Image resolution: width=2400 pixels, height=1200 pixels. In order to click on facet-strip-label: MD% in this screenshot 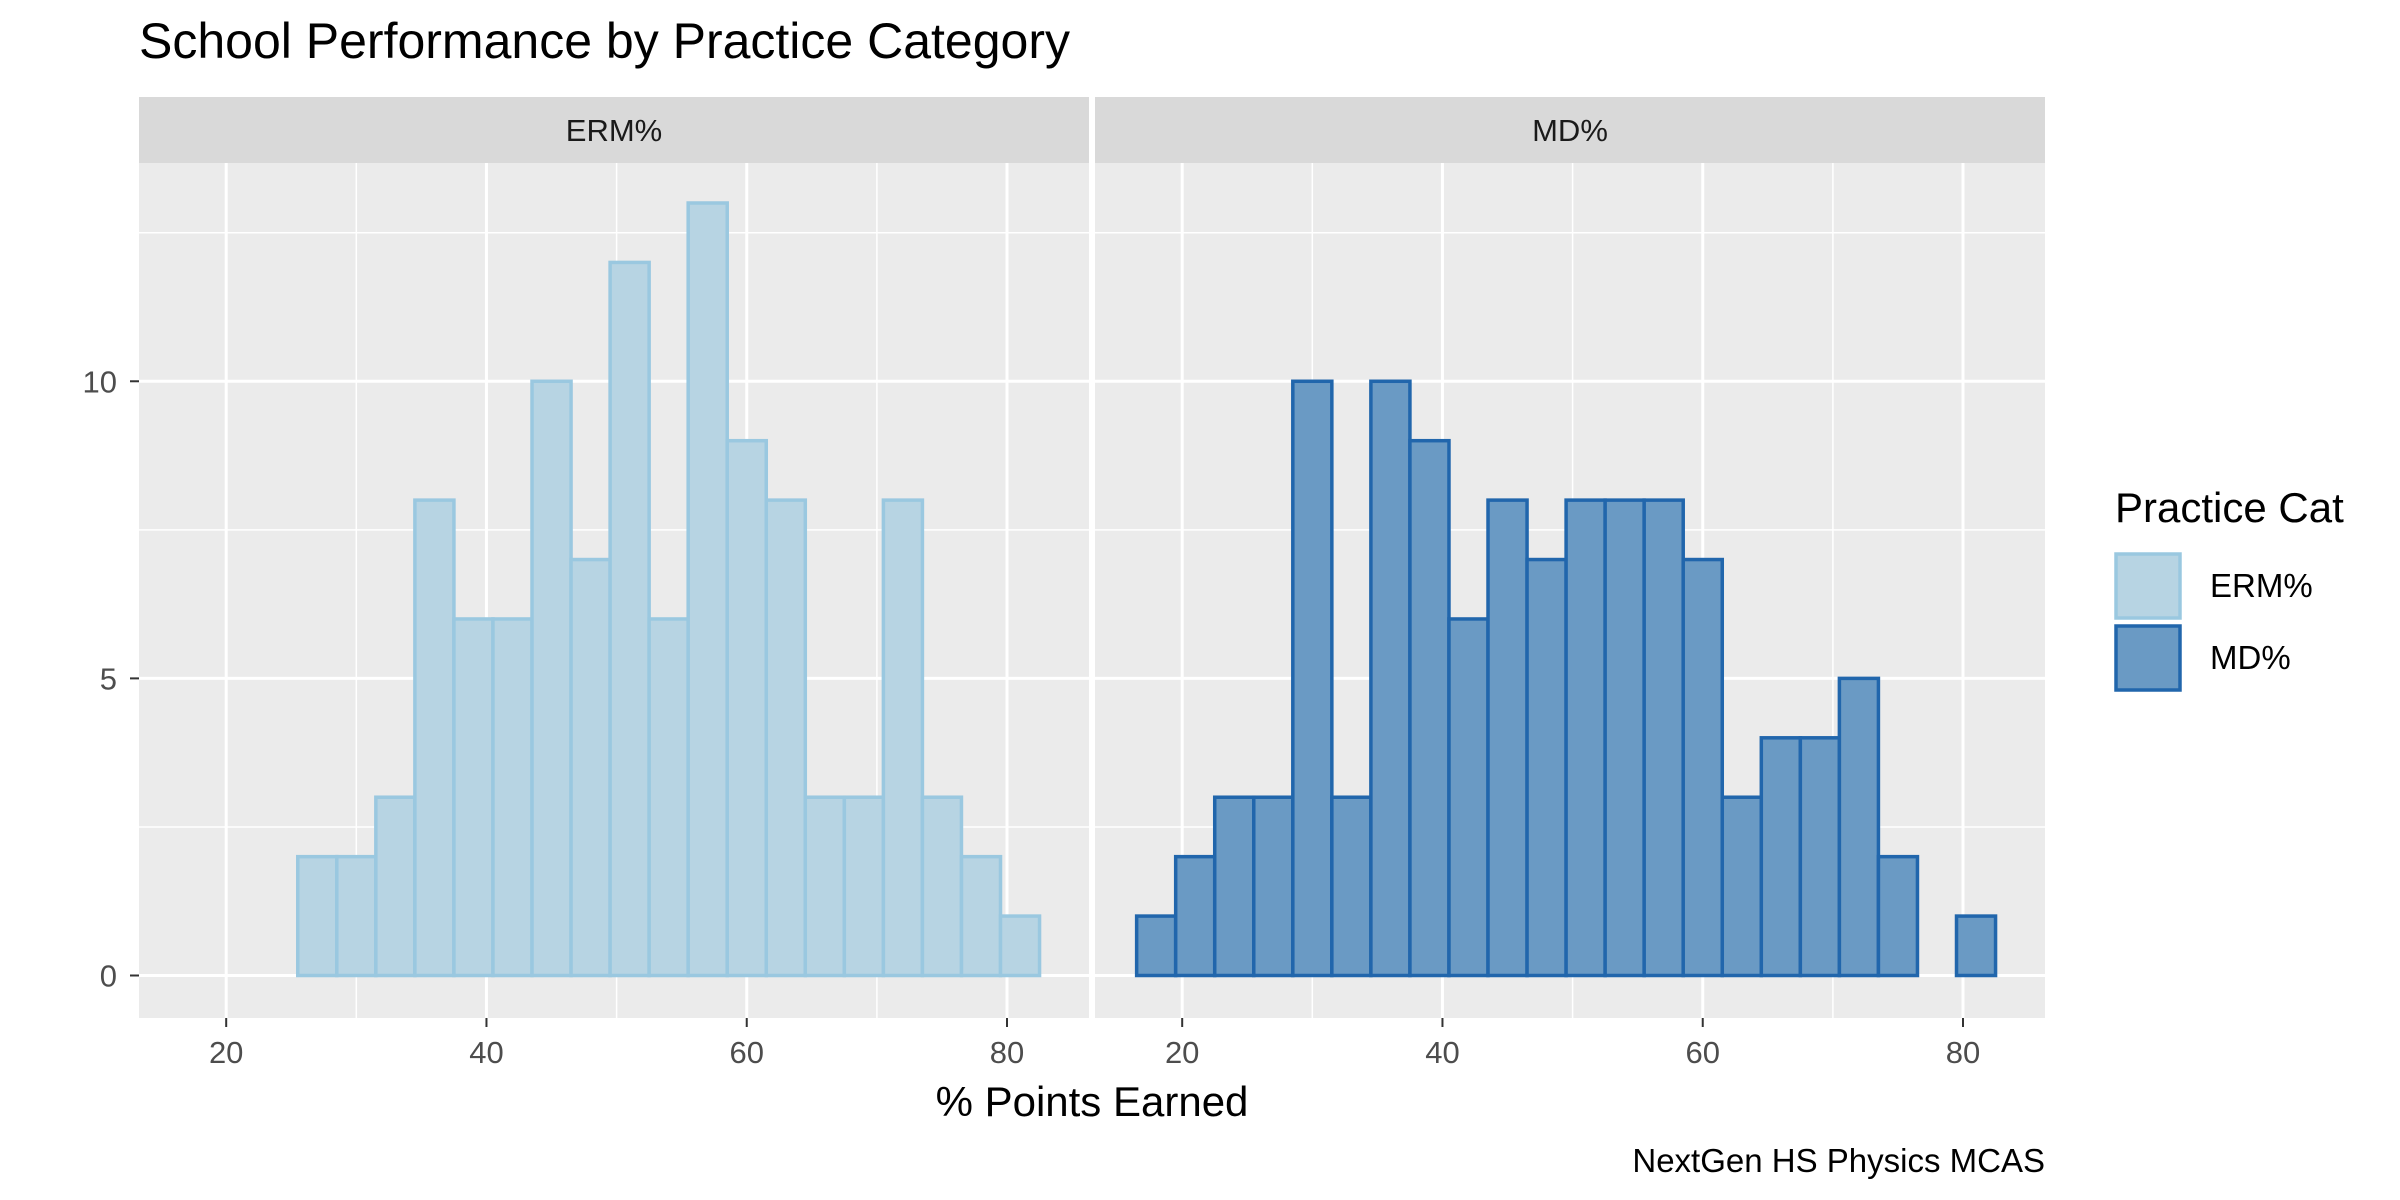, I will do `click(1570, 130)`.